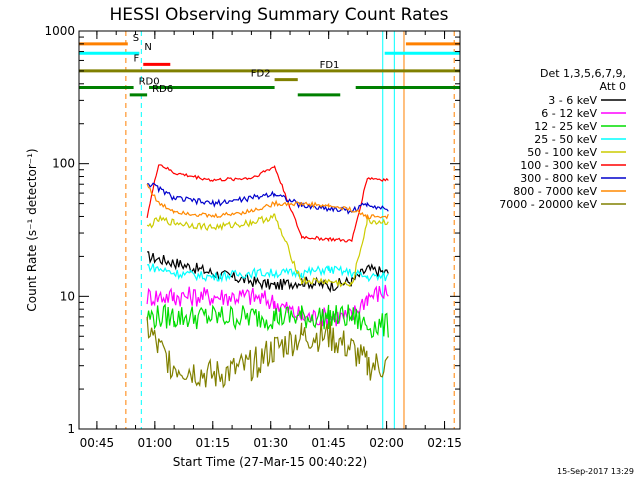 The height and width of the screenshot is (480, 640). I want to click on x-tick-label-0130: 01:30, so click(270, 443).